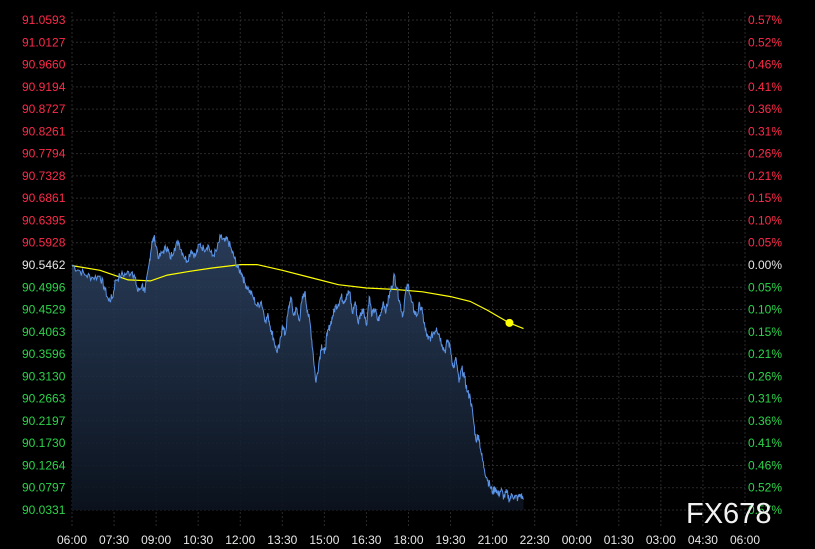 Image resolution: width=815 pixels, height=549 pixels. What do you see at coordinates (44, 488) in the screenshot?
I see `y-left-tick-label: 90.0797` at bounding box center [44, 488].